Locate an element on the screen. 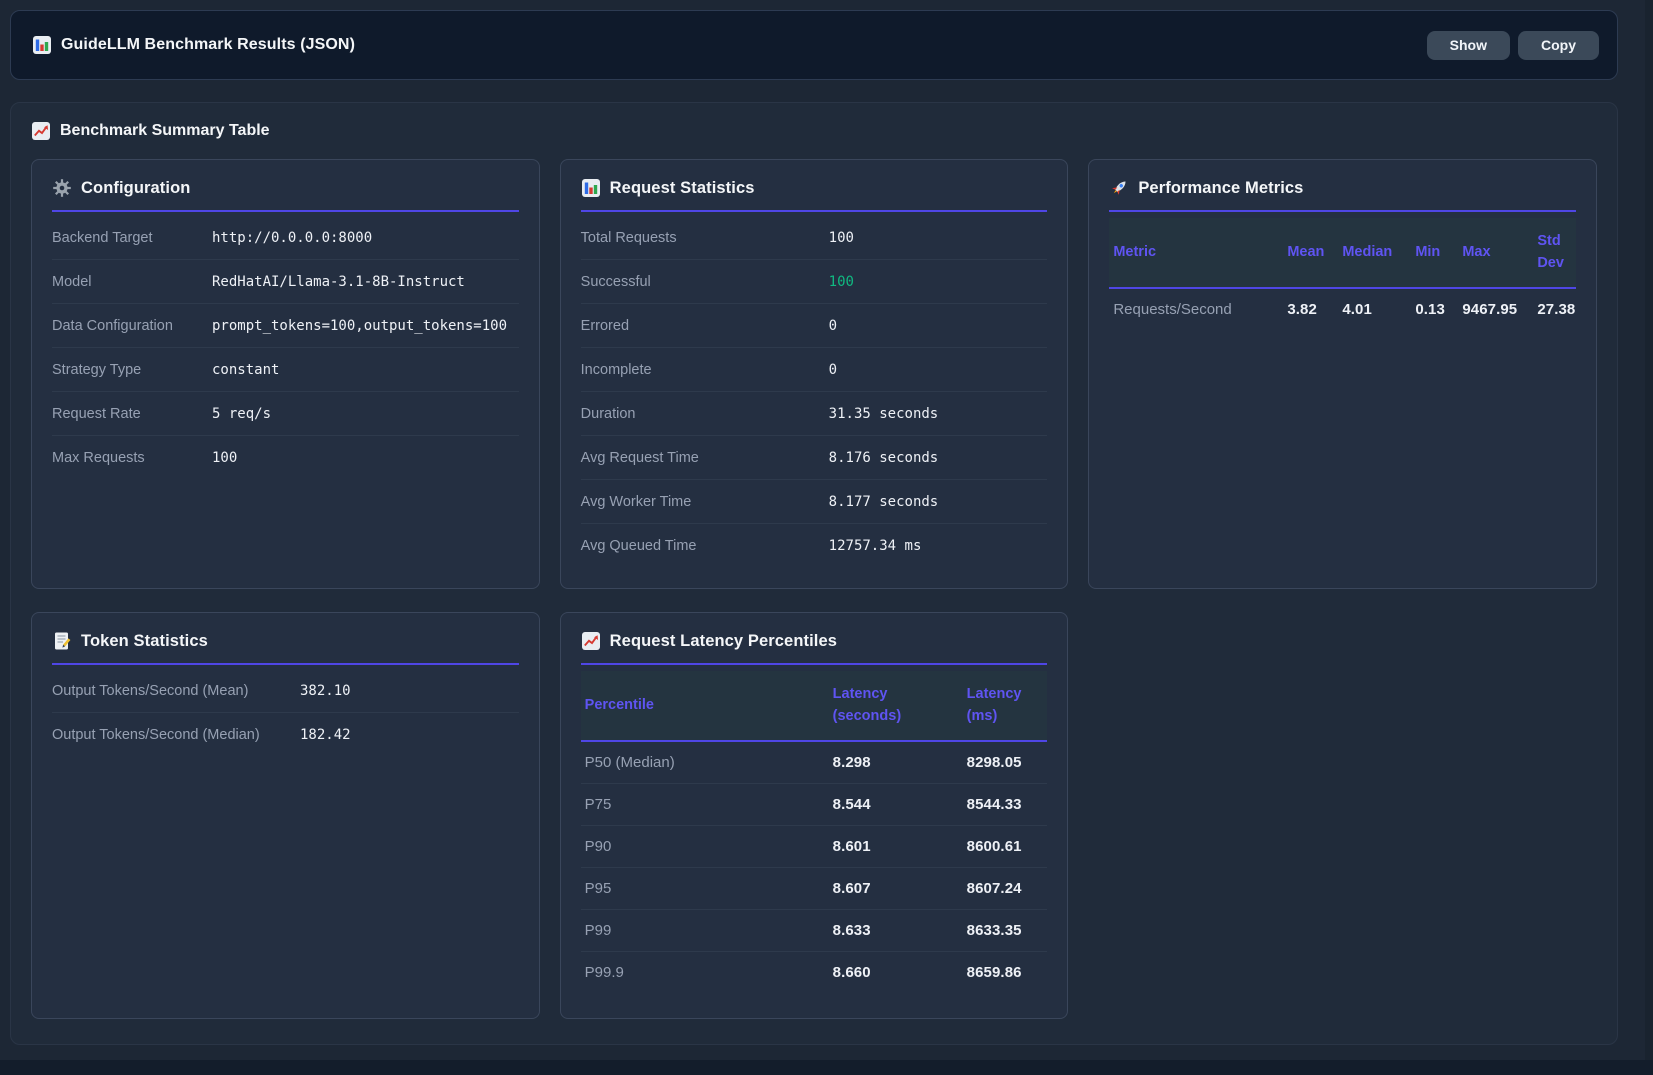 This screenshot has width=1653, height=1075. col-percentile: Percentile is located at coordinates (704, 706).